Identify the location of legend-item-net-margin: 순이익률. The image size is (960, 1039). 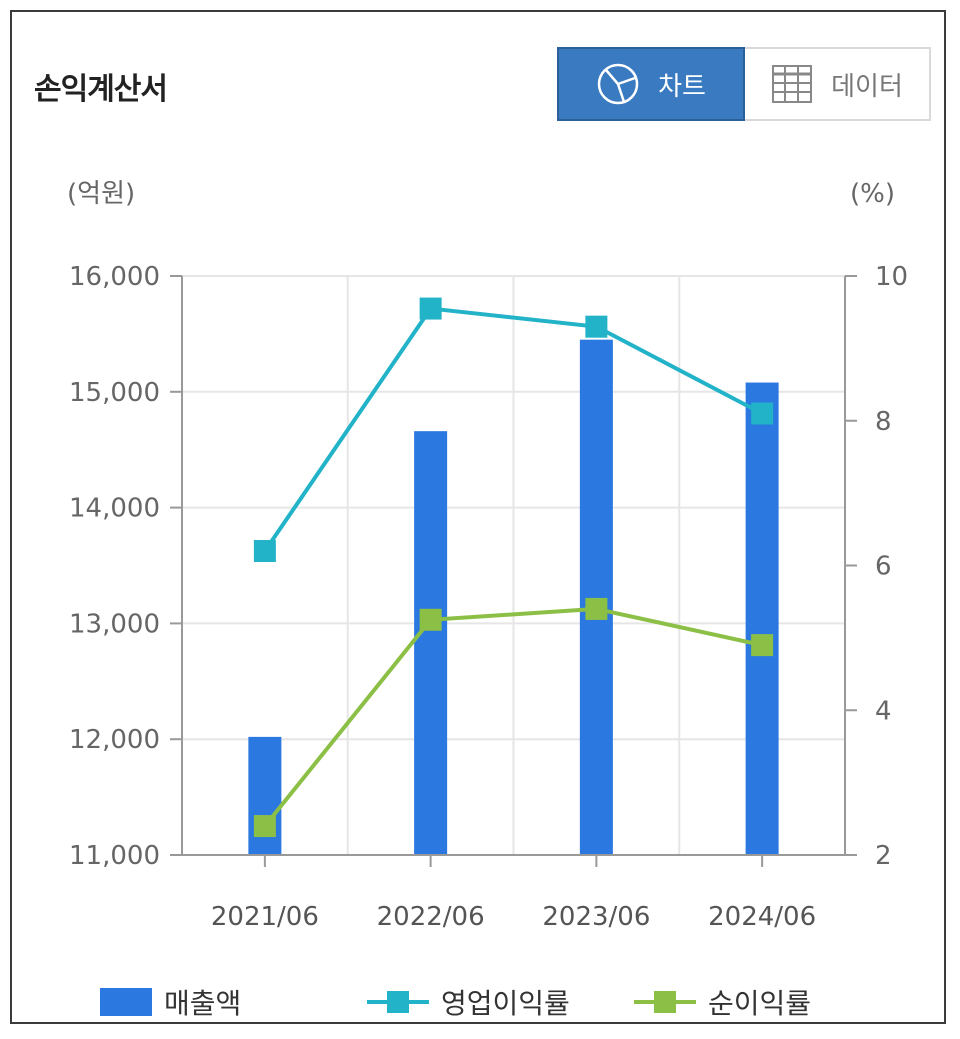
(722, 1002).